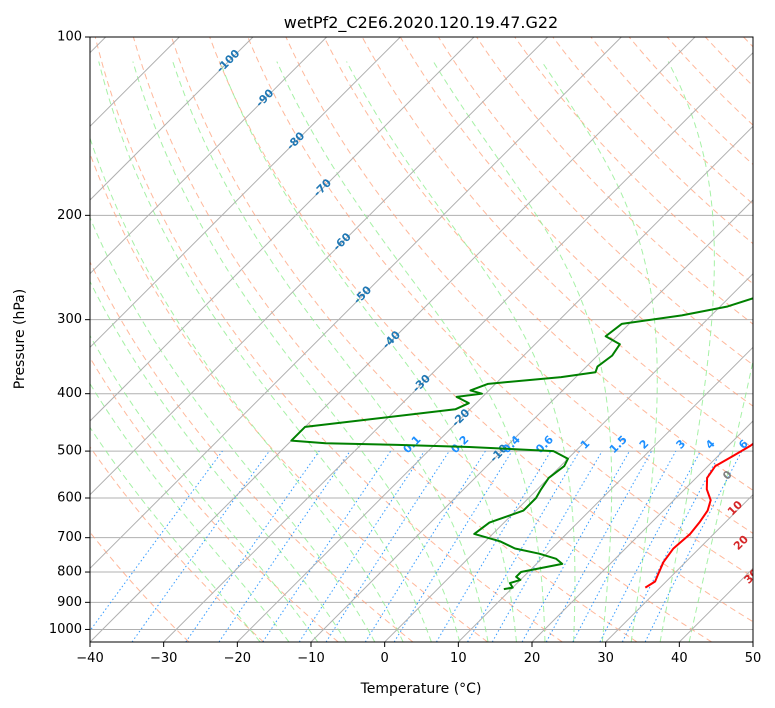 The width and height of the screenshot is (775, 708). I want to click on x-axis: −40 −30 −20 −10 0 10 20 30 40 50, so click(418, 654).